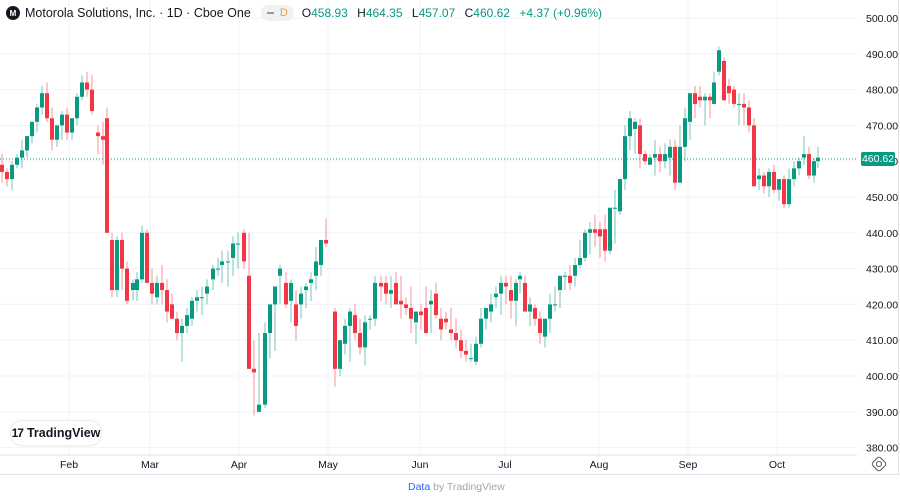 The height and width of the screenshot is (498, 900). Describe the element at coordinates (419, 487) in the screenshot. I see `data-link: Data` at that location.